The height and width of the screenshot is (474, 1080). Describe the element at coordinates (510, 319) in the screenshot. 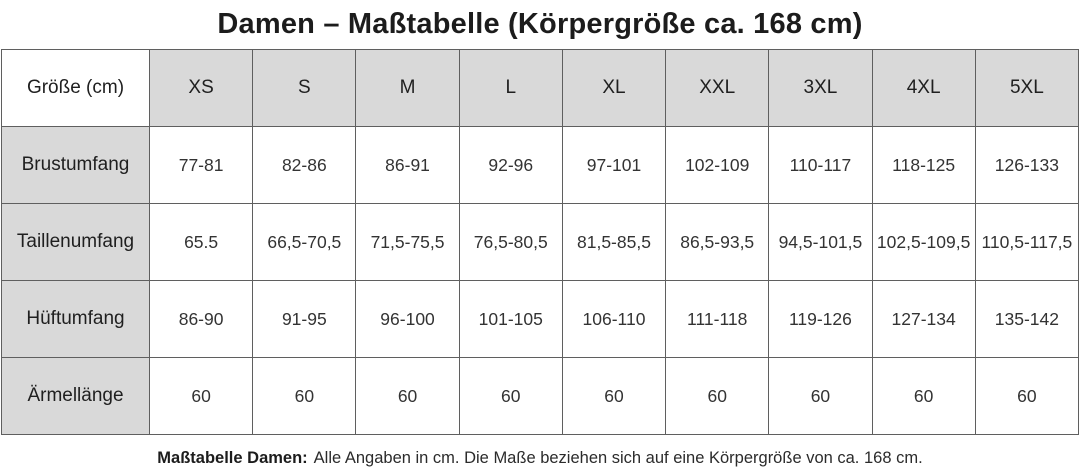

I see `measurement-cell: 101-105` at that location.